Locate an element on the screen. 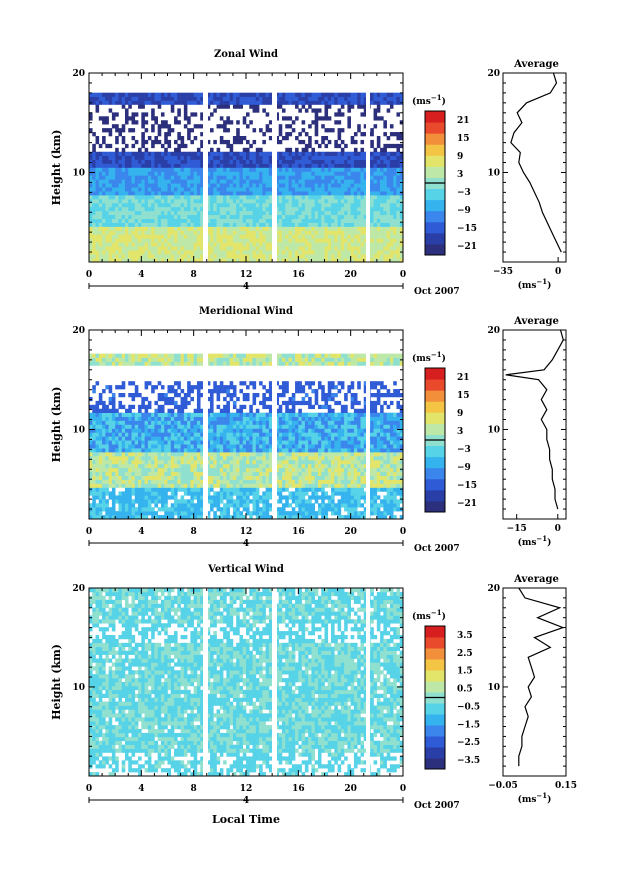 This screenshot has height=873, width=617. colorbar-tick-label: 3.5 is located at coordinates (465, 636).